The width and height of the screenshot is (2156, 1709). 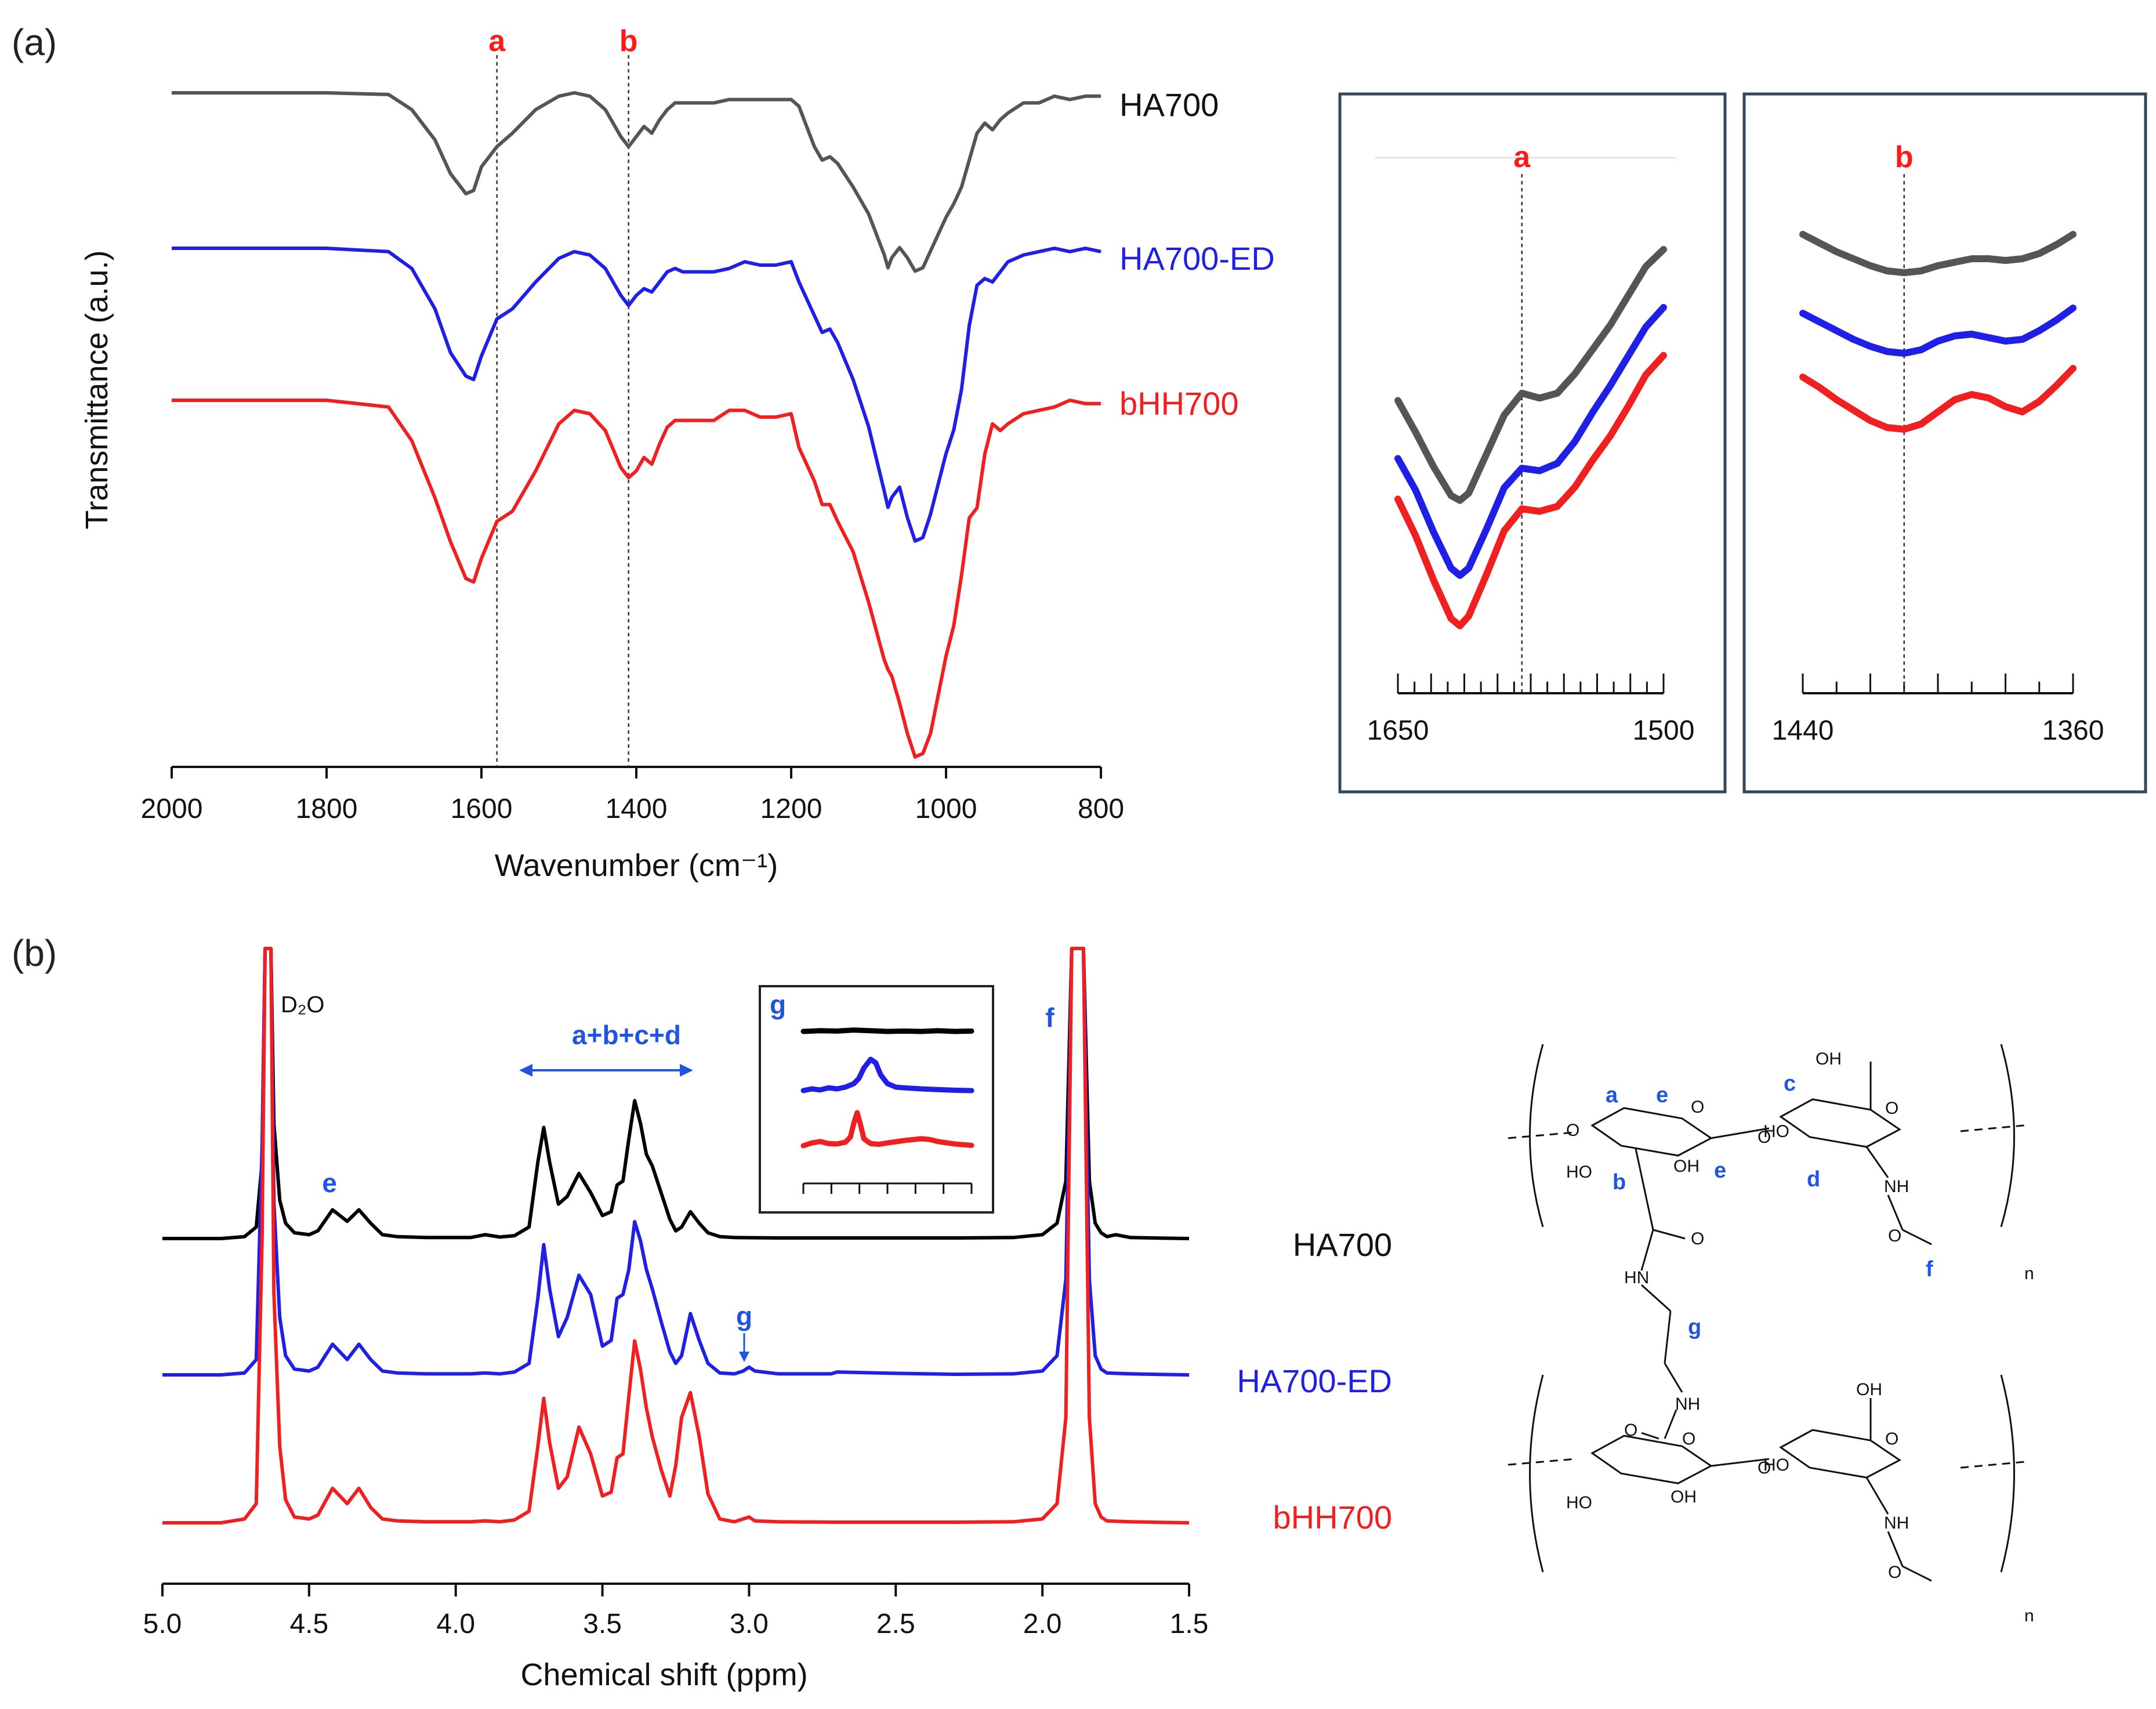 What do you see at coordinates (1541, 1462) in the screenshot?
I see `lower-chain-left` at bounding box center [1541, 1462].